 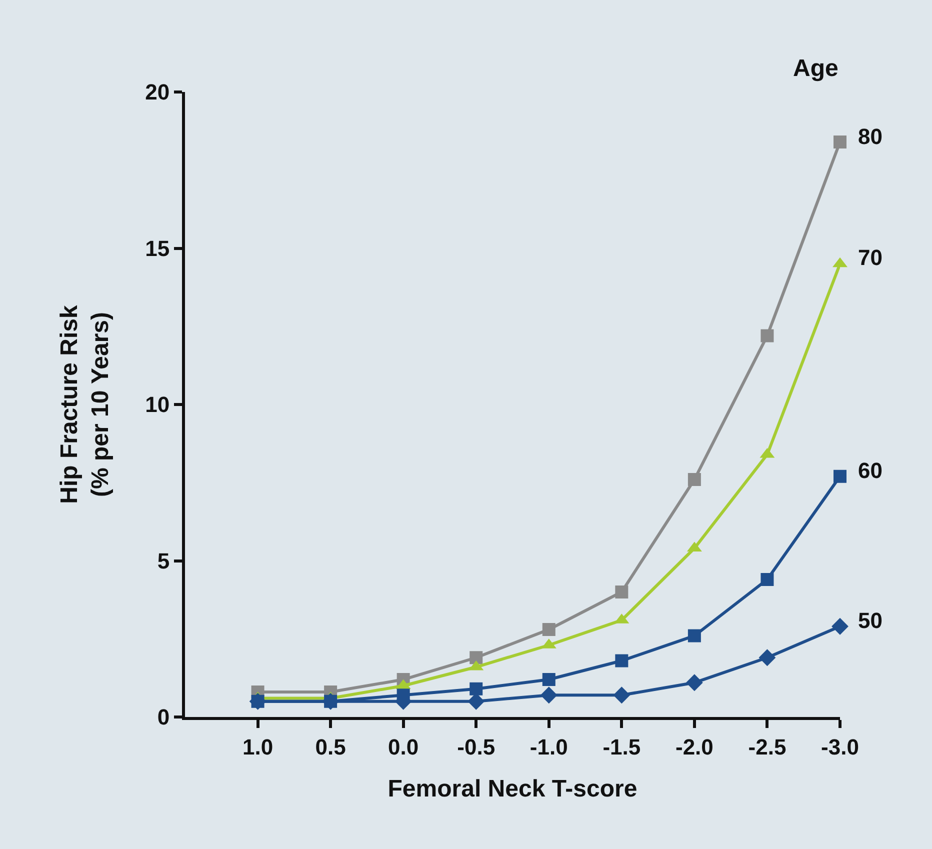 What do you see at coordinates (157, 248) in the screenshot?
I see `y-tick-label: 15` at bounding box center [157, 248].